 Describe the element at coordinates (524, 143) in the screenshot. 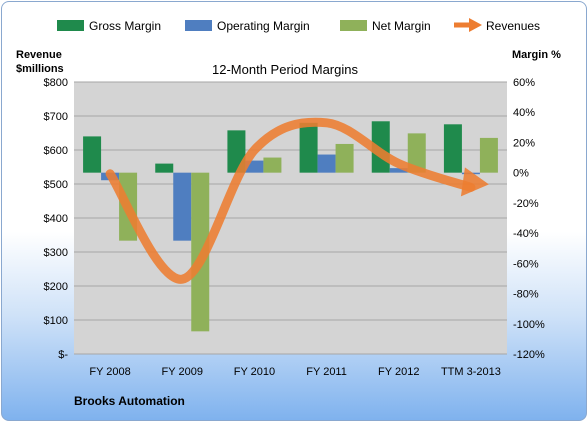

I see `y-right-tick-label: 20%` at that location.